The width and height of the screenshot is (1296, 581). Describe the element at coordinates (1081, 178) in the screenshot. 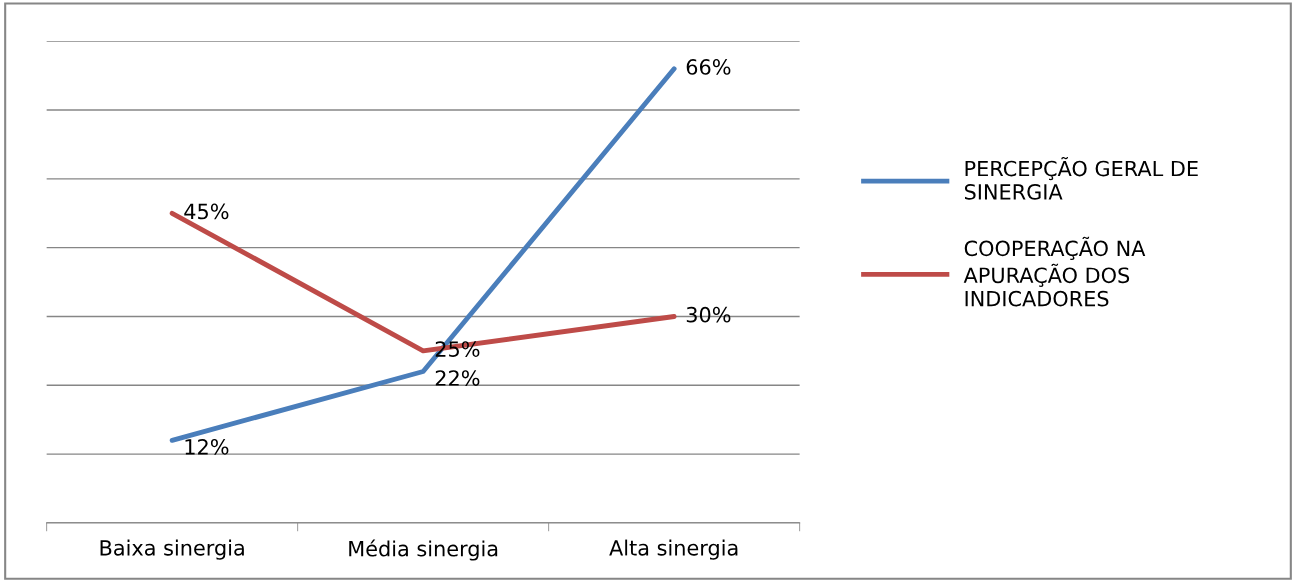

I see `legend-label: PERCEPÇÃO GERAL DE SINERGIA` at that location.